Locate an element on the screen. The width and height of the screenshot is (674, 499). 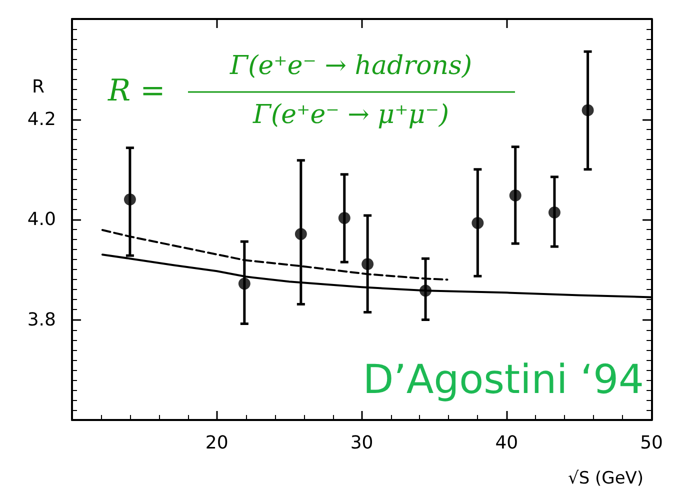
x-tick-label: 30 is located at coordinates (362, 443).